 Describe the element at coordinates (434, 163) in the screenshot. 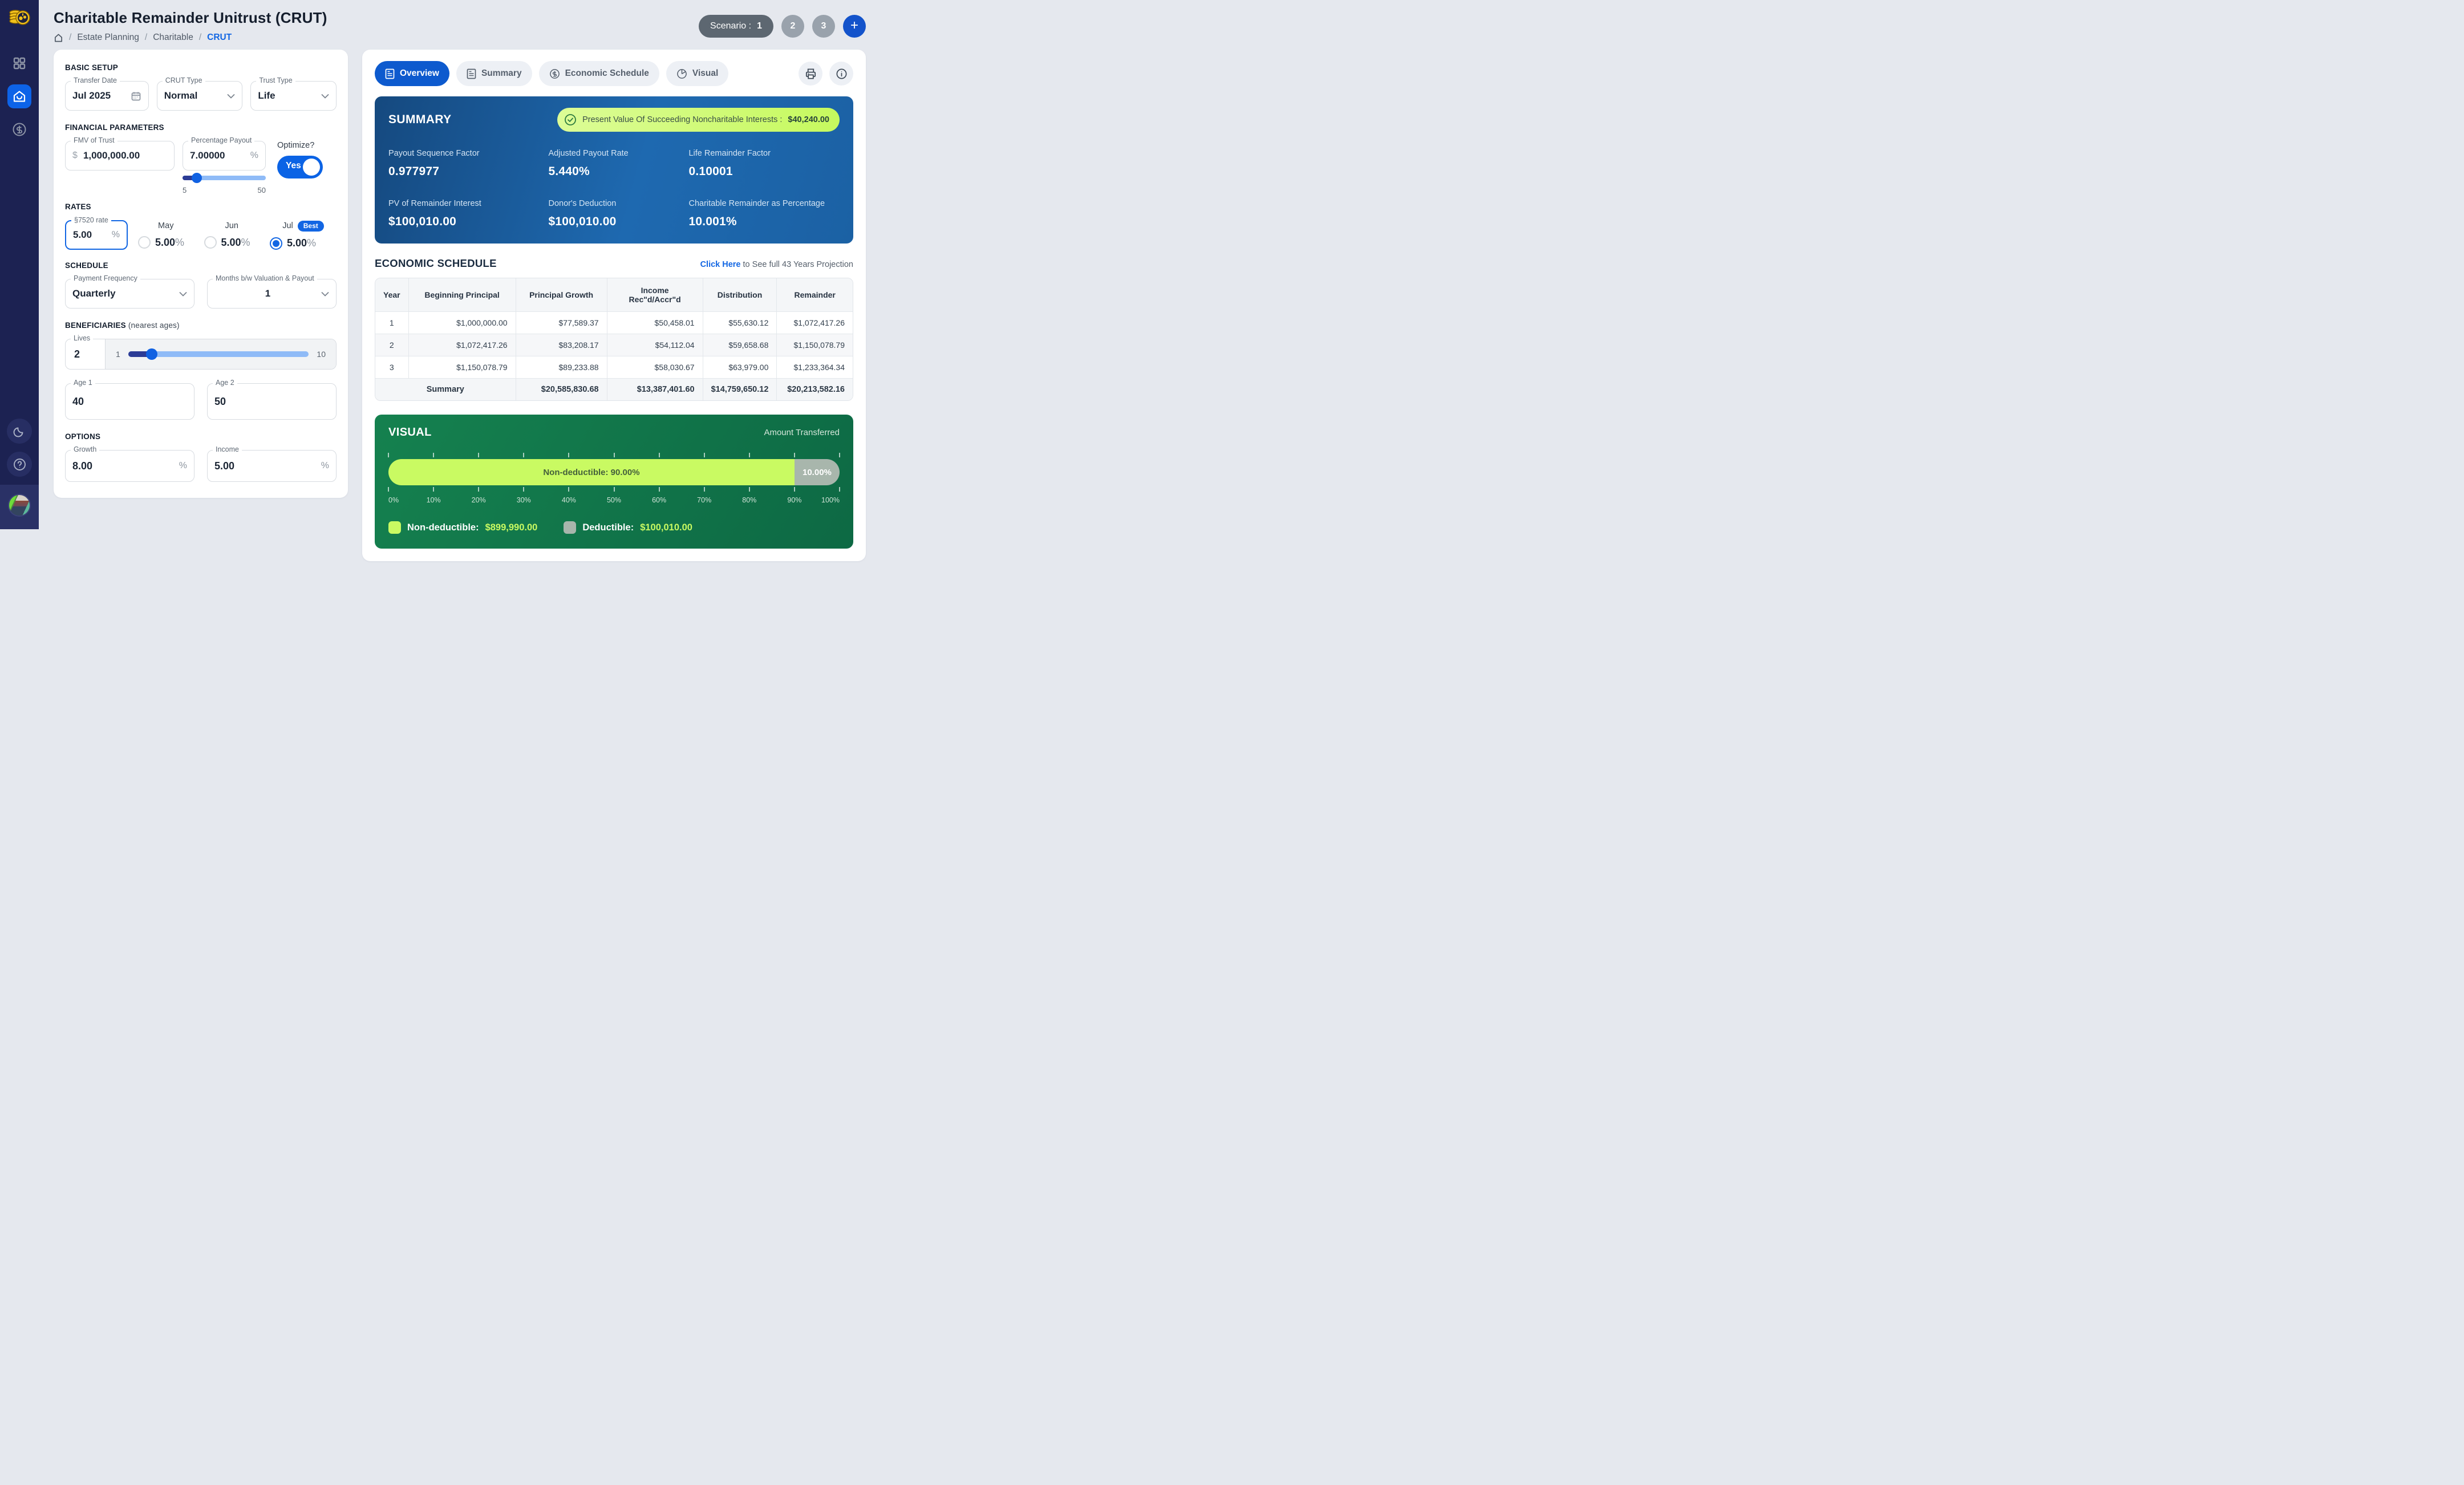

I see `stat-payout-sequence-factor: Payout Sequence Factor 0.977977` at that location.